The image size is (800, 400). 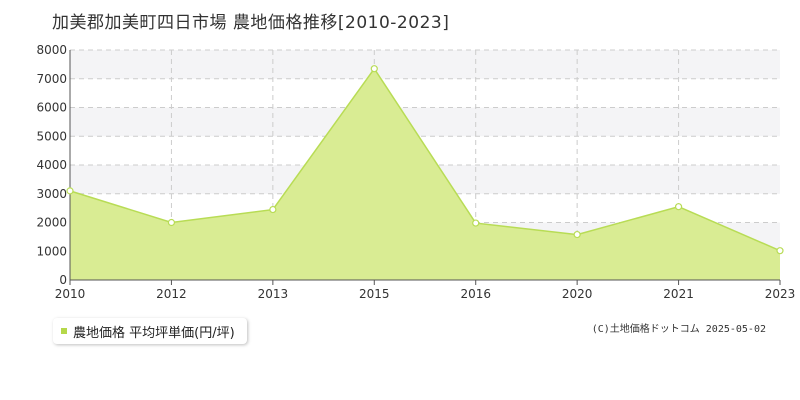 I want to click on legend-label: 農地価格 平均坪単価(円/坪), so click(x=154, y=333).